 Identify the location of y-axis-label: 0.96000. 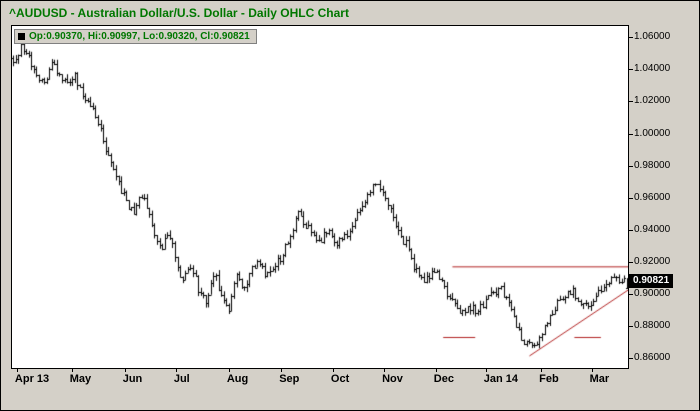
(652, 197).